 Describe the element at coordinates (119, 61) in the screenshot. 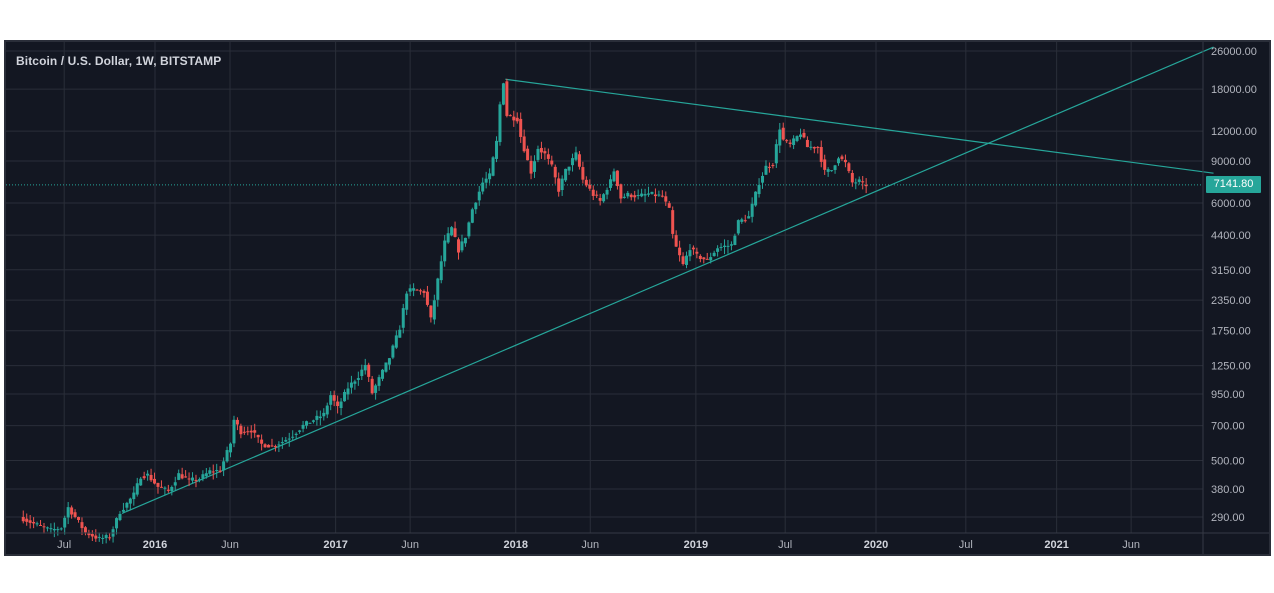

I see `chart-title: Bitcoin / U.S. Dollar, 1W, BITSTAMP` at that location.